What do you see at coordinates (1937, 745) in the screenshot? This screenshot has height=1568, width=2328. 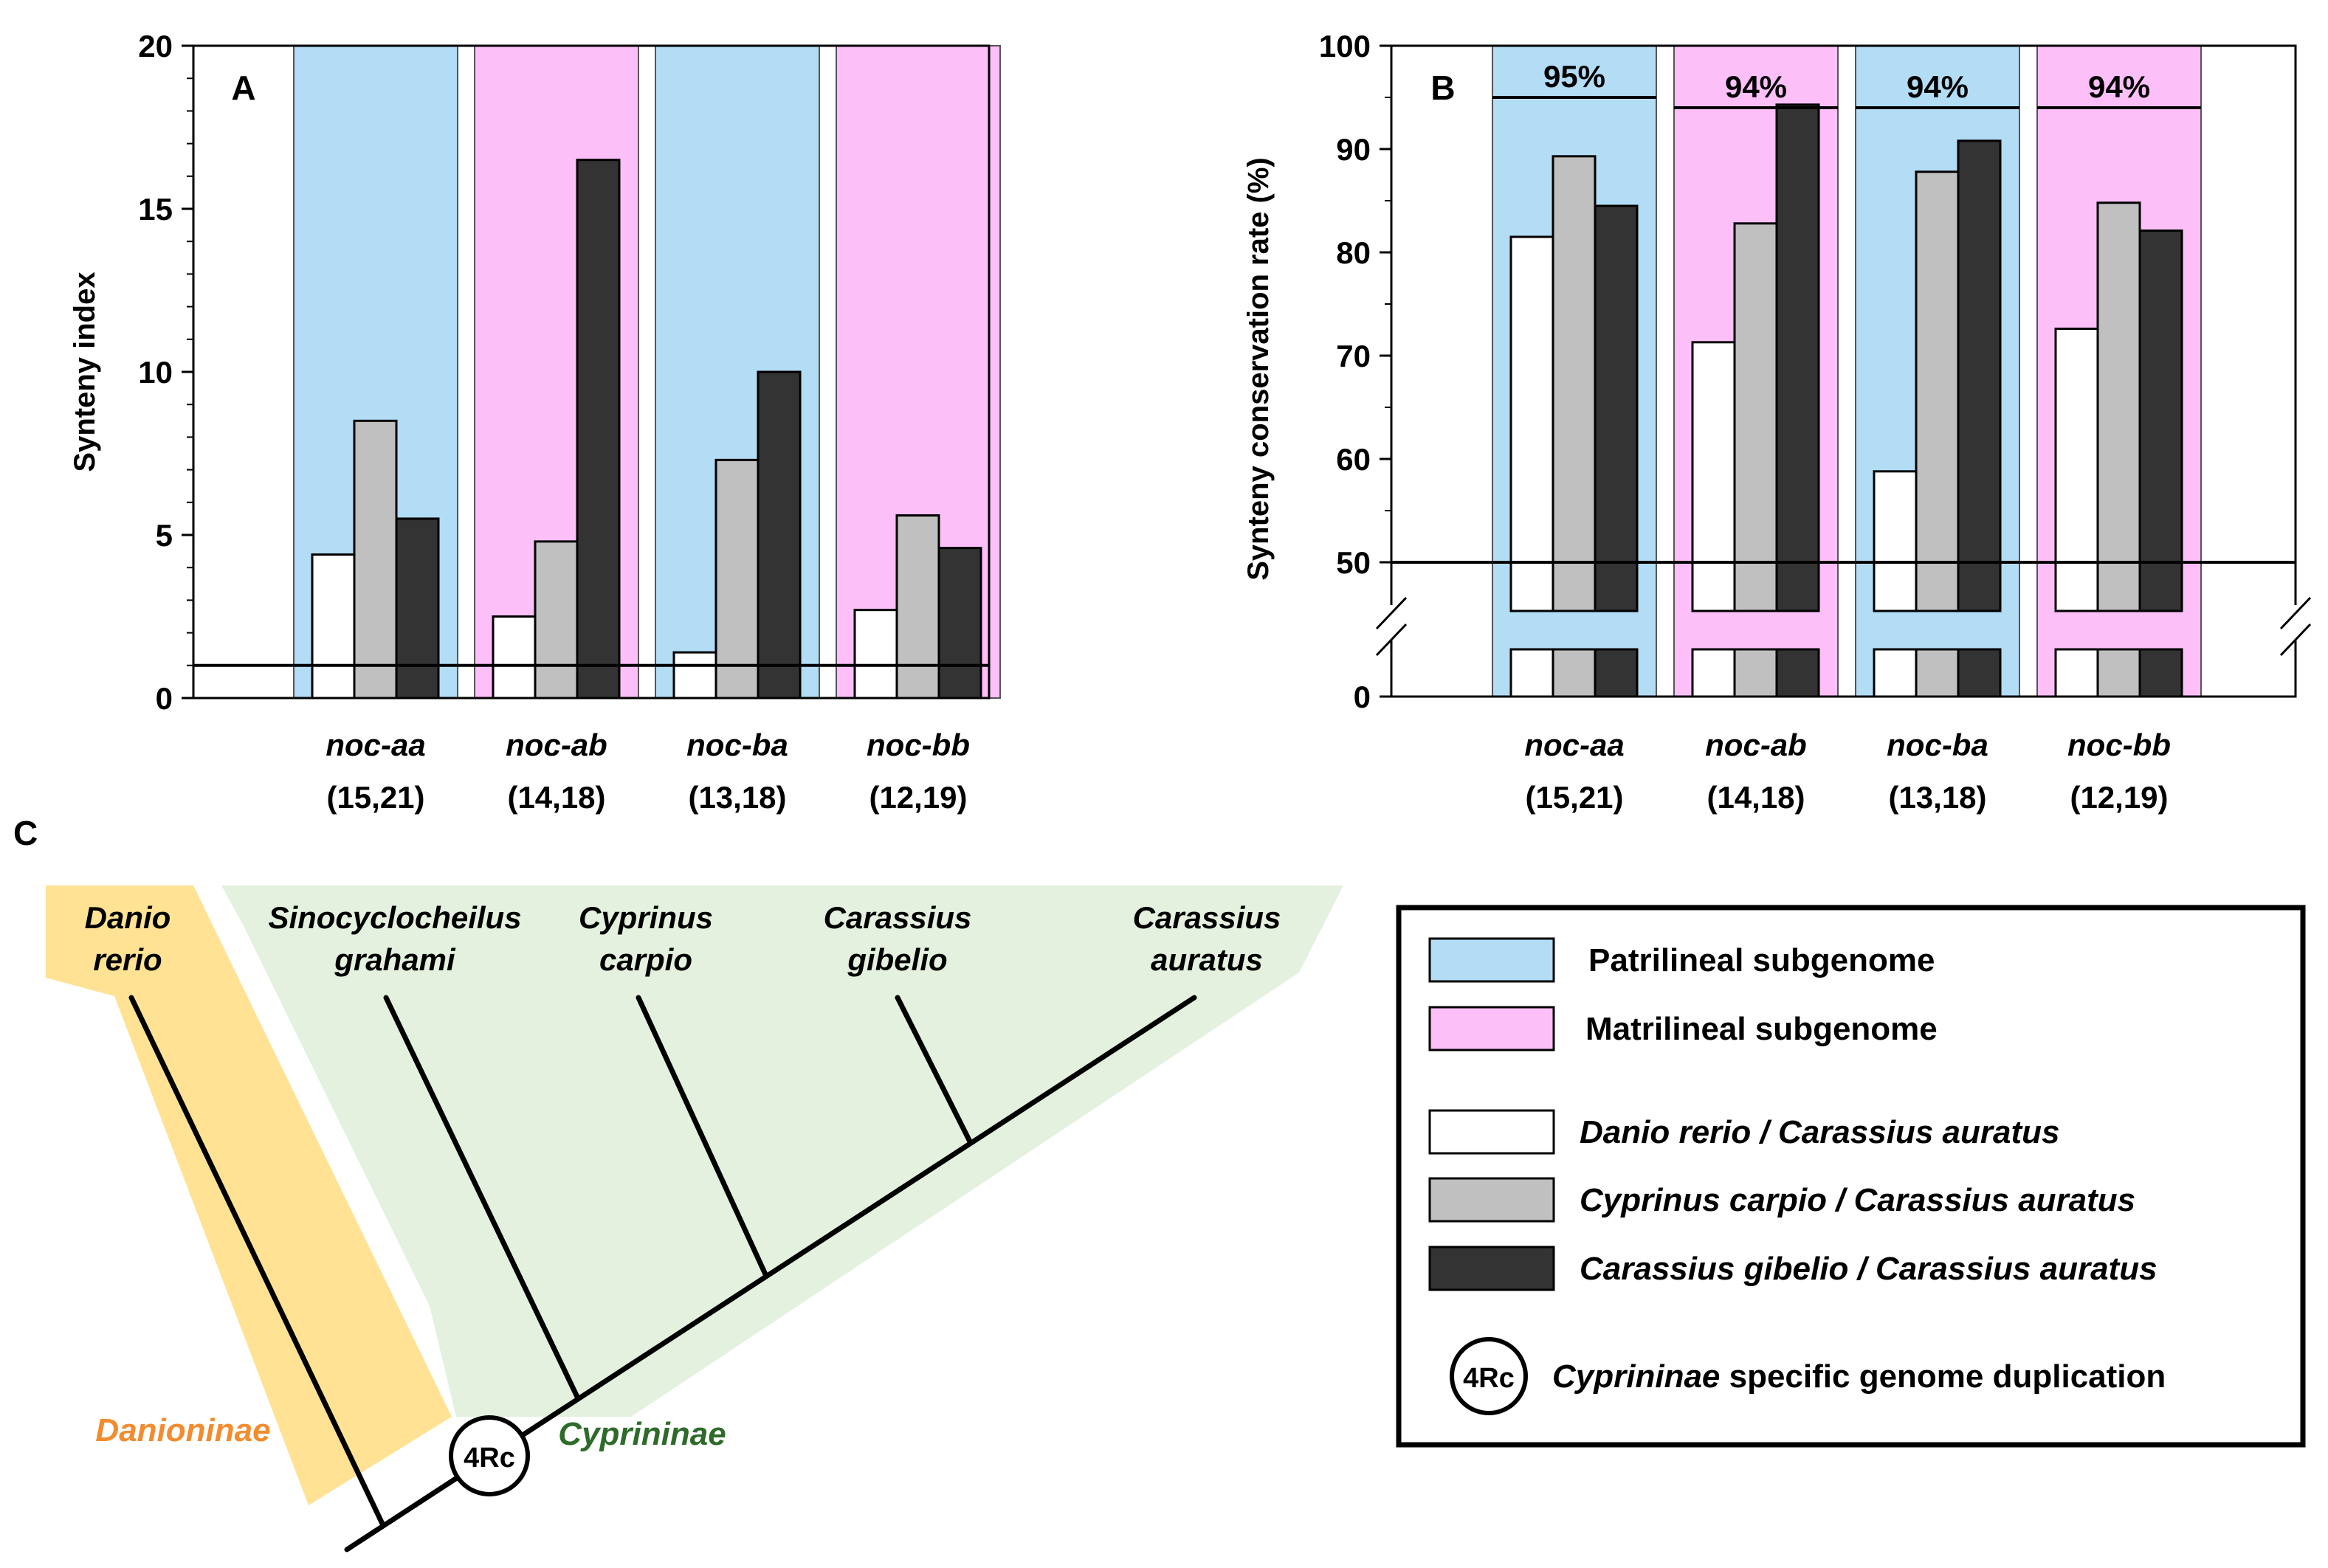 I see `panel-b-category-label: noc-ba` at bounding box center [1937, 745].